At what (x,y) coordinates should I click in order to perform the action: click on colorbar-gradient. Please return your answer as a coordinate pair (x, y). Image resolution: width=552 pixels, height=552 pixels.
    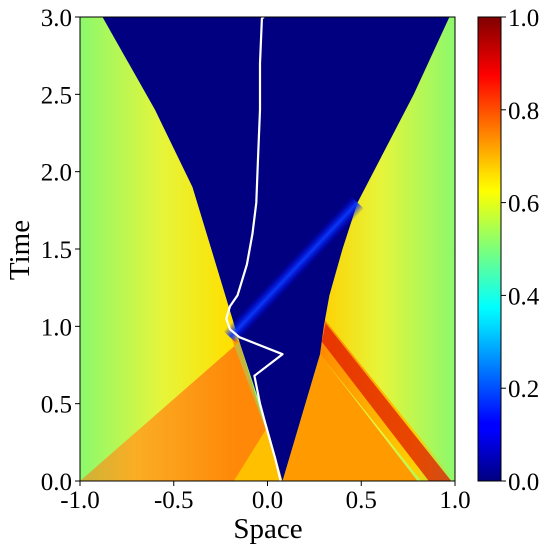
    Looking at the image, I should click on (489, 249).